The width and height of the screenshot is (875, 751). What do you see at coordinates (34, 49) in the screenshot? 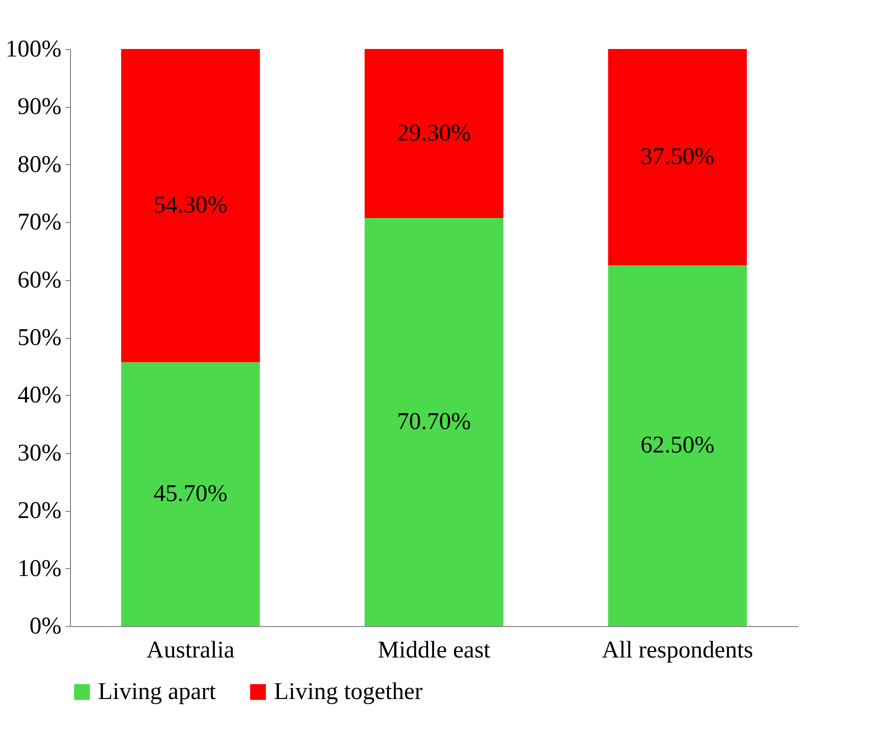
I see `y-tick-label: 100%` at bounding box center [34, 49].